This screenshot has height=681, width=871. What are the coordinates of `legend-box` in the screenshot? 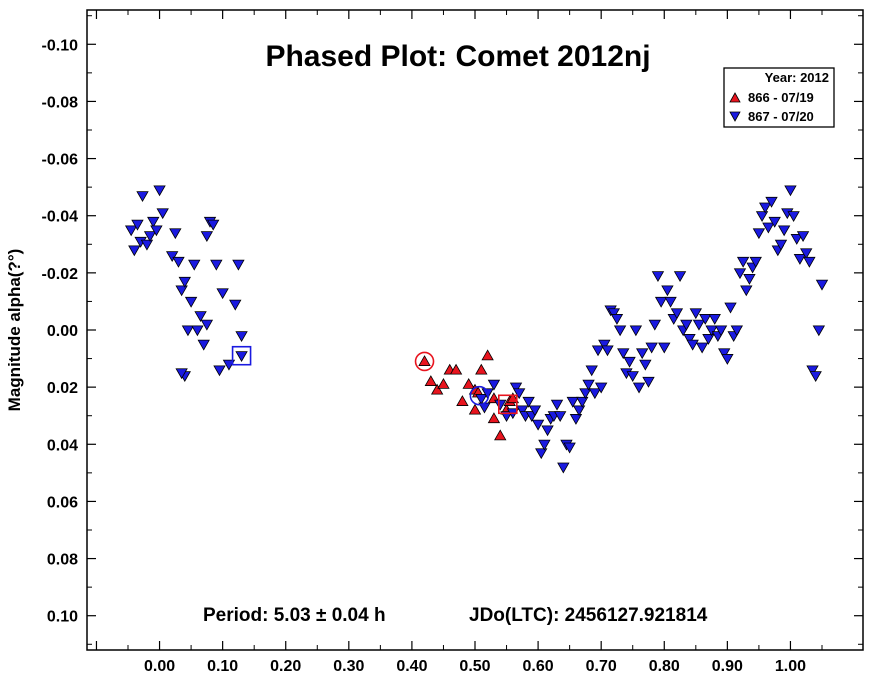 It's located at (779, 97).